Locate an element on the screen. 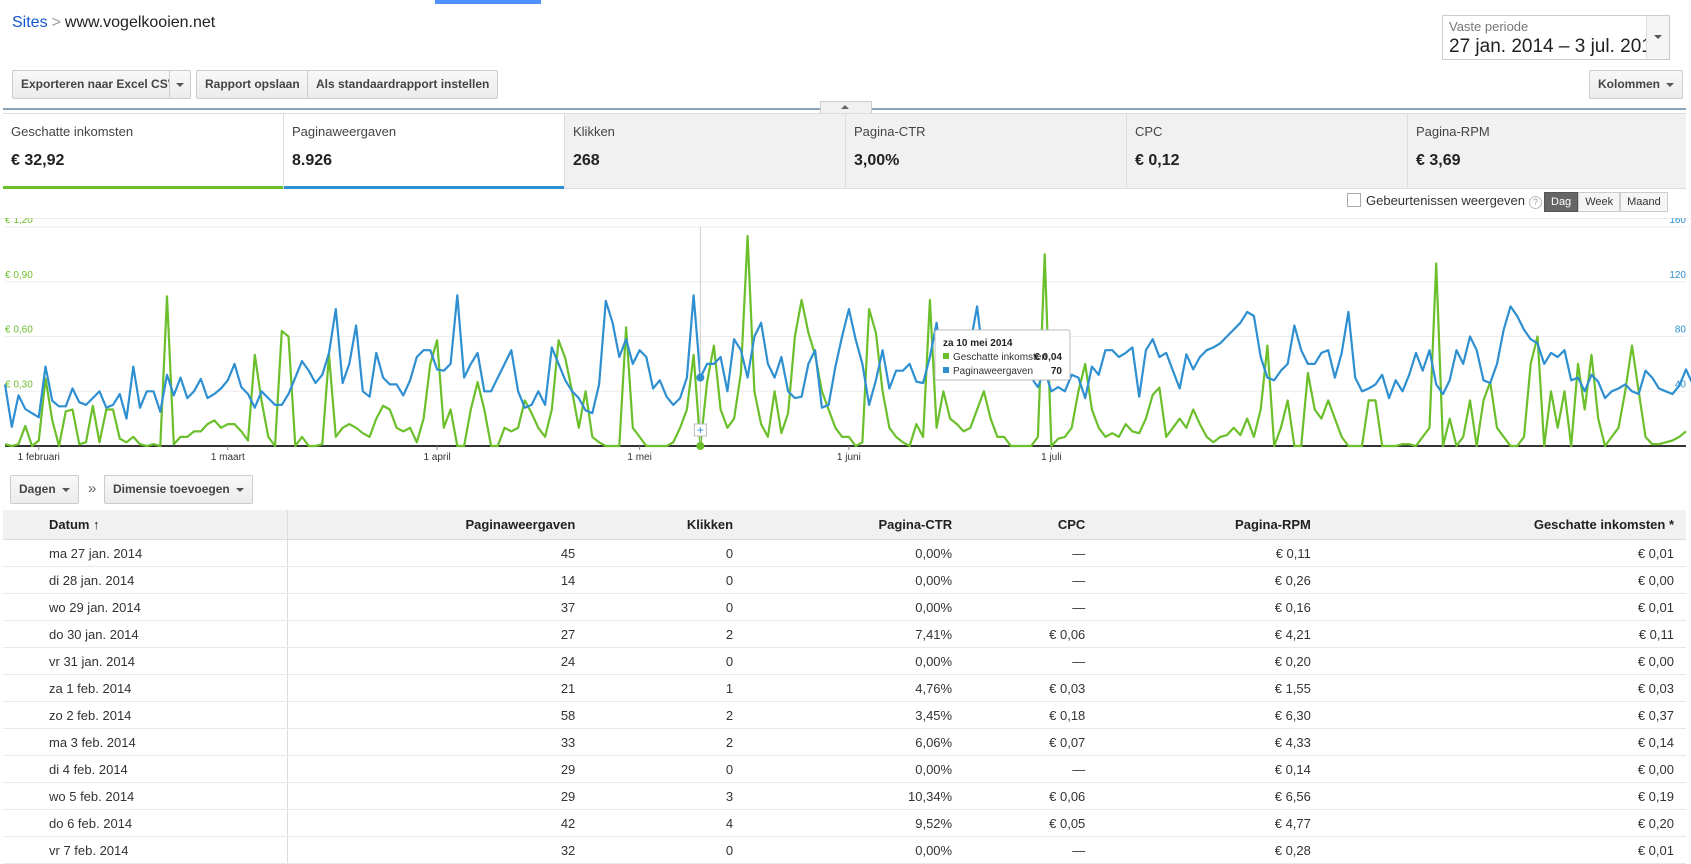 The width and height of the screenshot is (1691, 864). breadcrumb-sites-link: Sites is located at coordinates (30, 22).